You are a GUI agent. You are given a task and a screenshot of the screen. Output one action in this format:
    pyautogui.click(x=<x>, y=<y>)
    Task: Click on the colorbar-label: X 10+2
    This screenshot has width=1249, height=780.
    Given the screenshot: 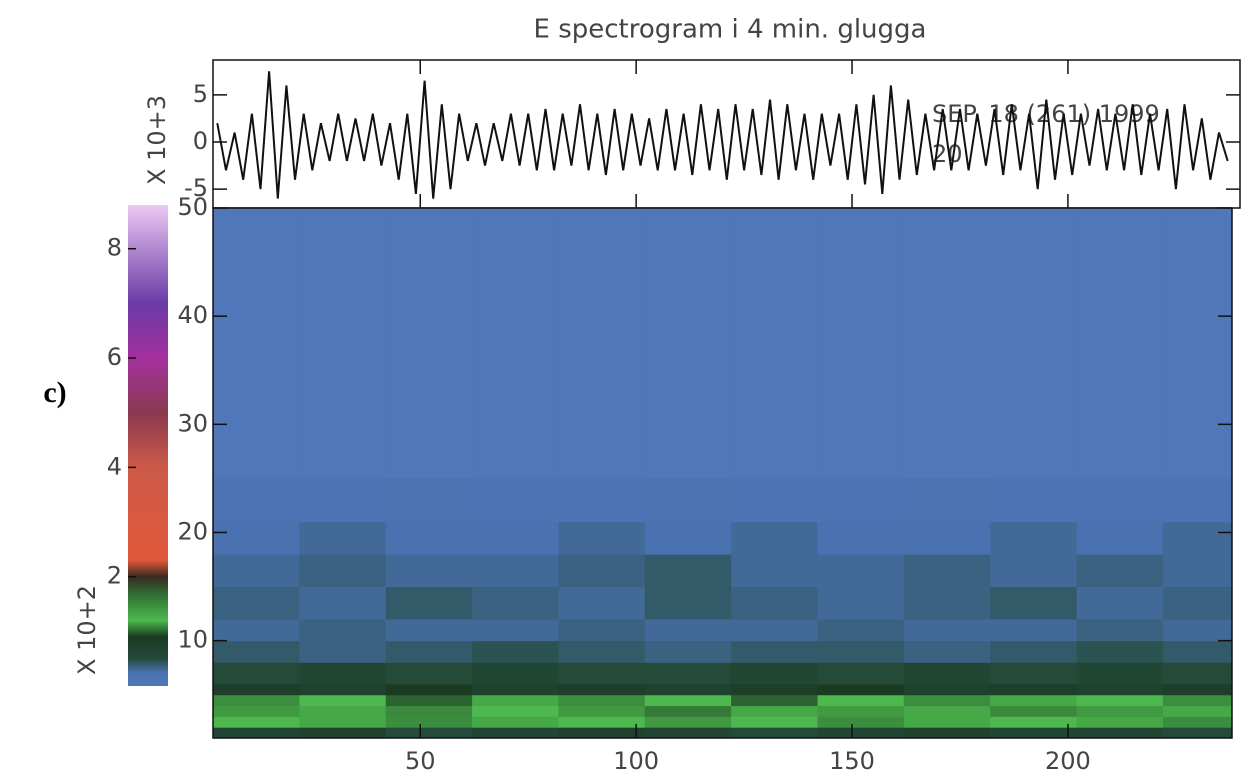 What is the action you would take?
    pyautogui.click(x=87, y=630)
    